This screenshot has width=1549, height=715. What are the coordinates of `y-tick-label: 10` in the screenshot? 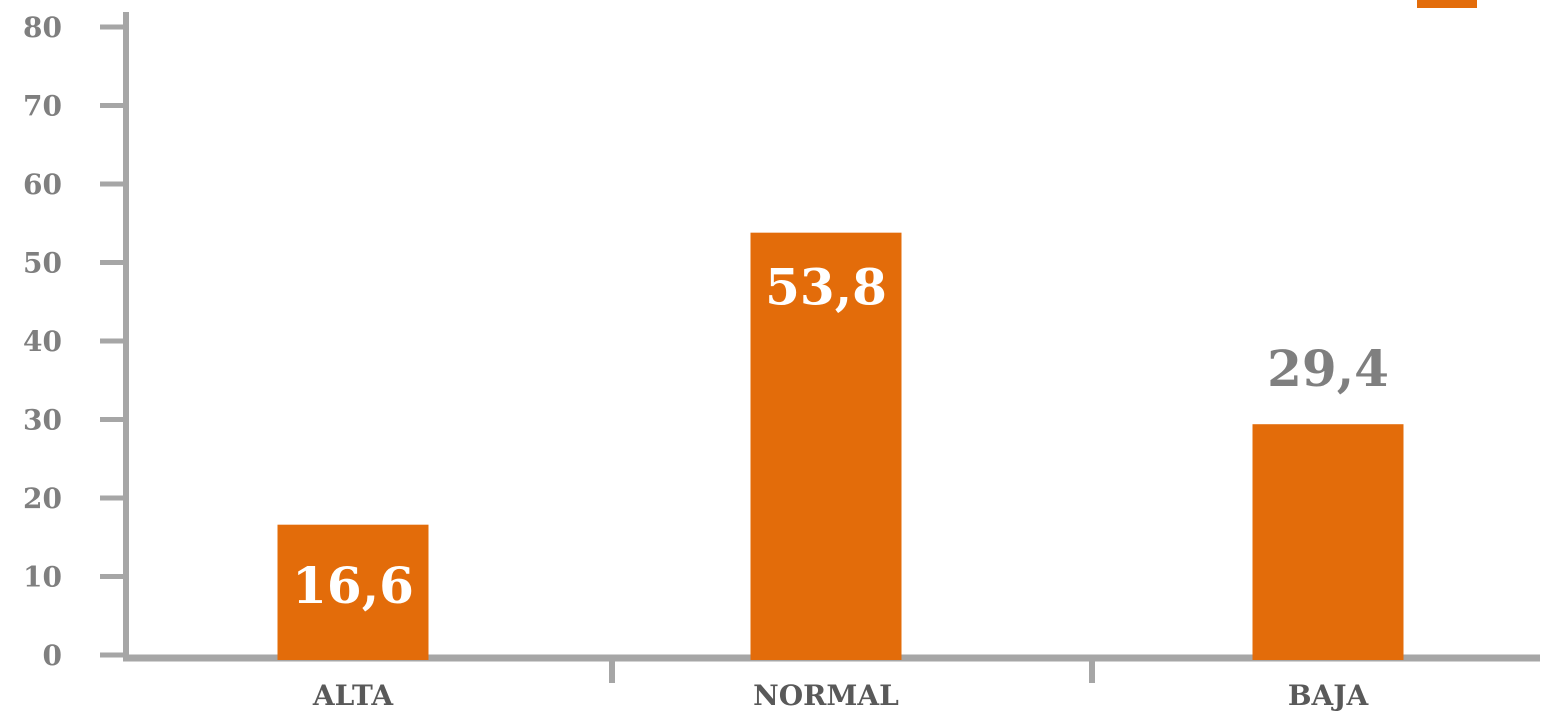 It's located at (42, 577).